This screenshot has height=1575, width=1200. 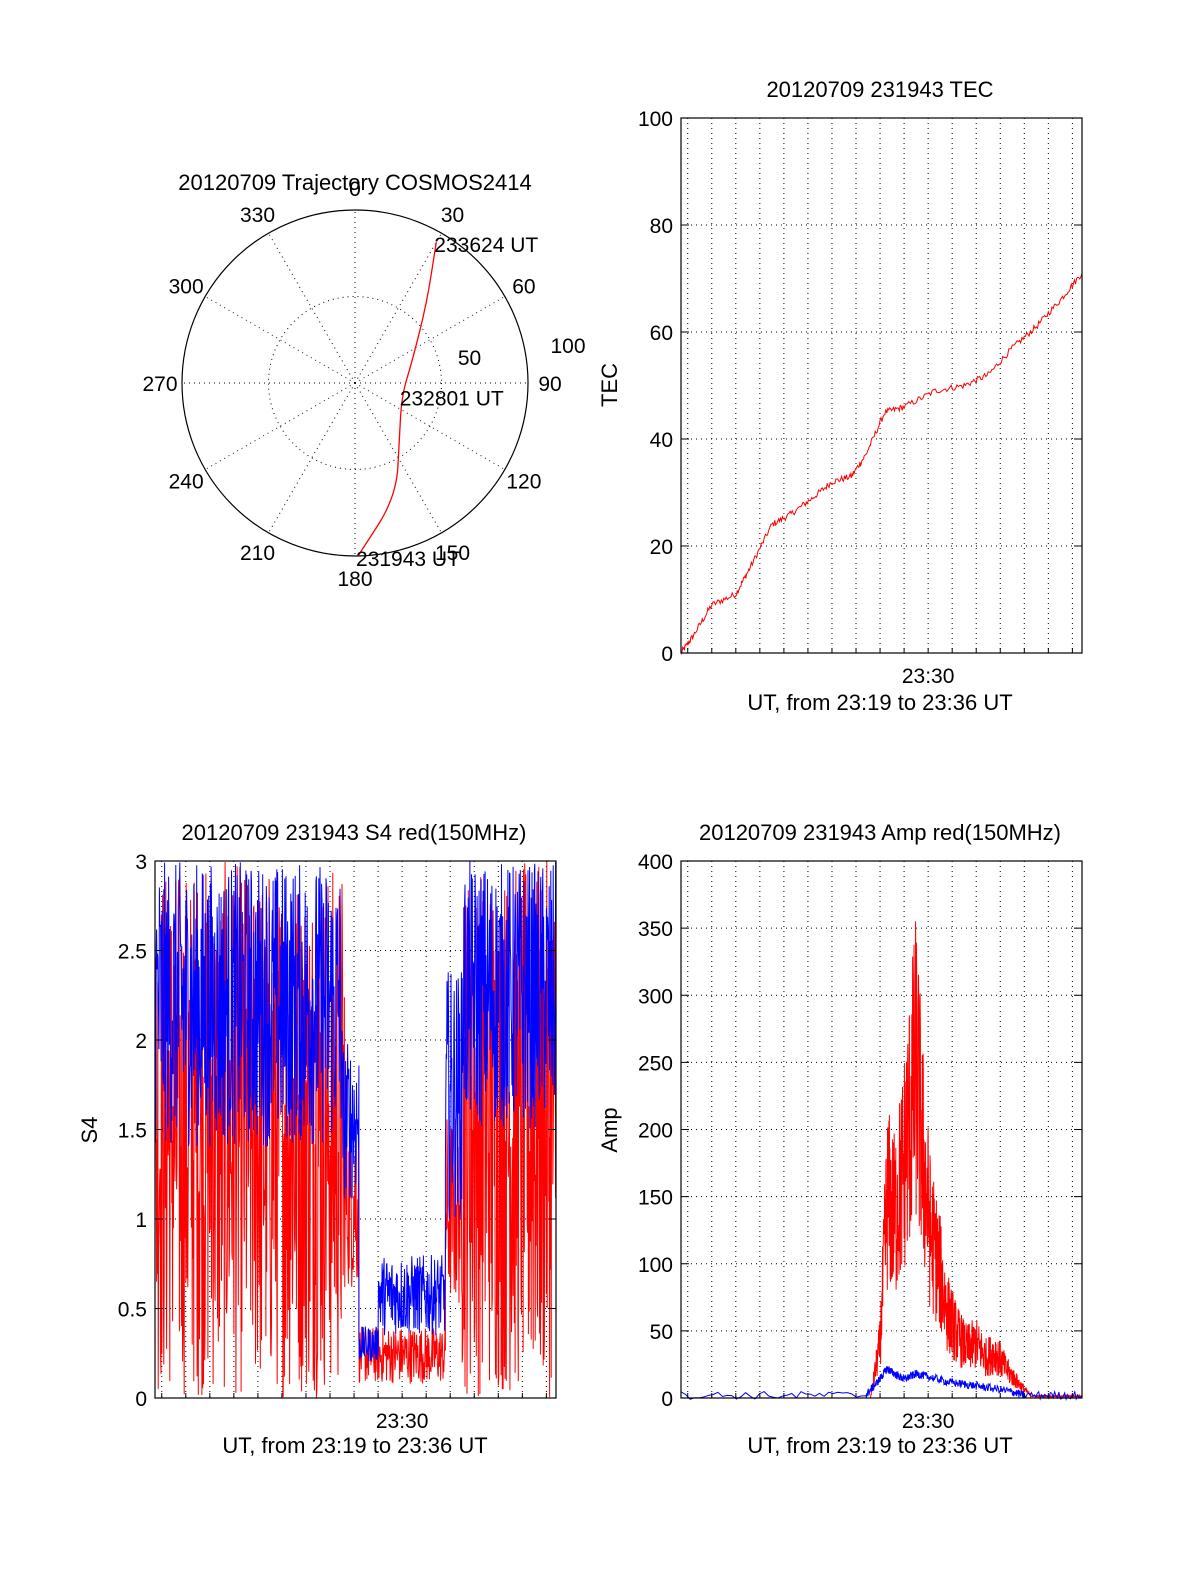 What do you see at coordinates (452, 215) in the screenshot?
I see `trajectory-azimuth-label: 30` at bounding box center [452, 215].